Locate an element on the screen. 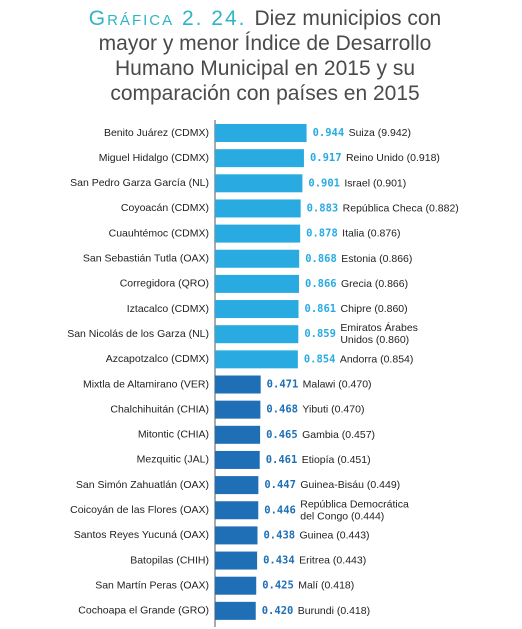 The image size is (522, 629). annotation-line: Grecia (0.866) is located at coordinates (374, 284).